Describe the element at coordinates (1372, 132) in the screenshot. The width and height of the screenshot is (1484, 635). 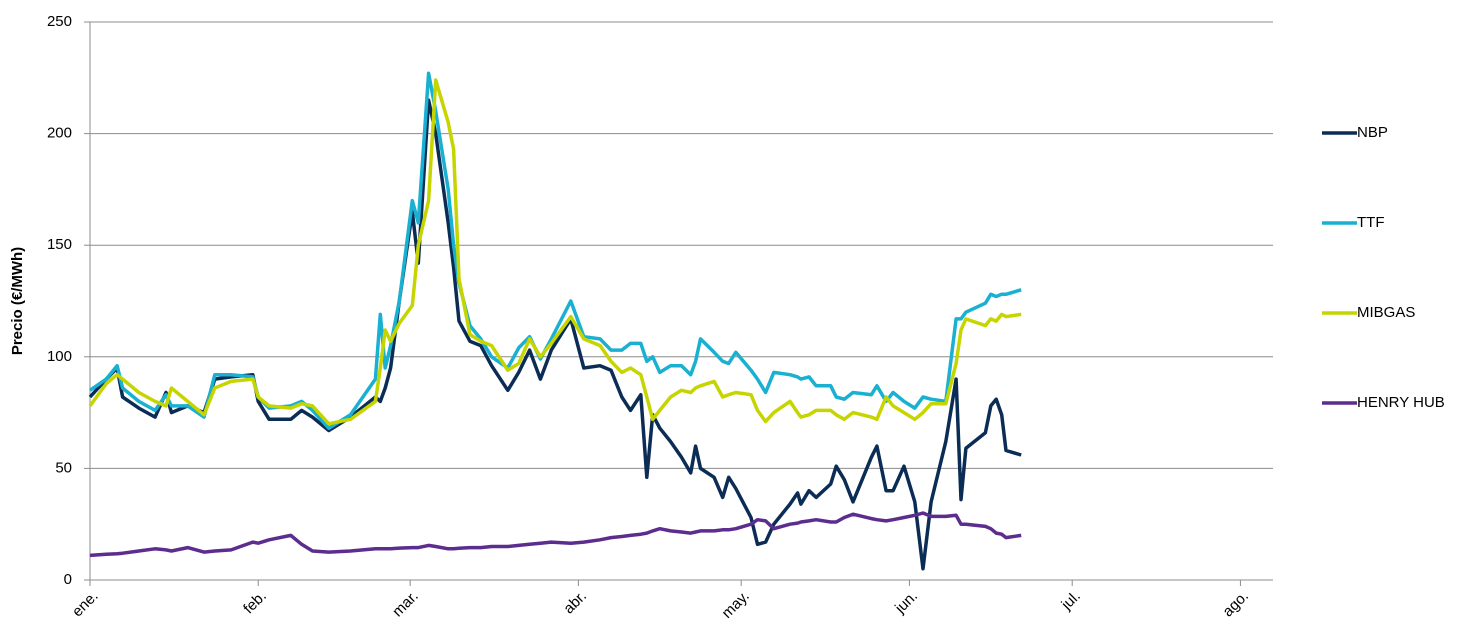
I see `legend-label: NBP` at that location.